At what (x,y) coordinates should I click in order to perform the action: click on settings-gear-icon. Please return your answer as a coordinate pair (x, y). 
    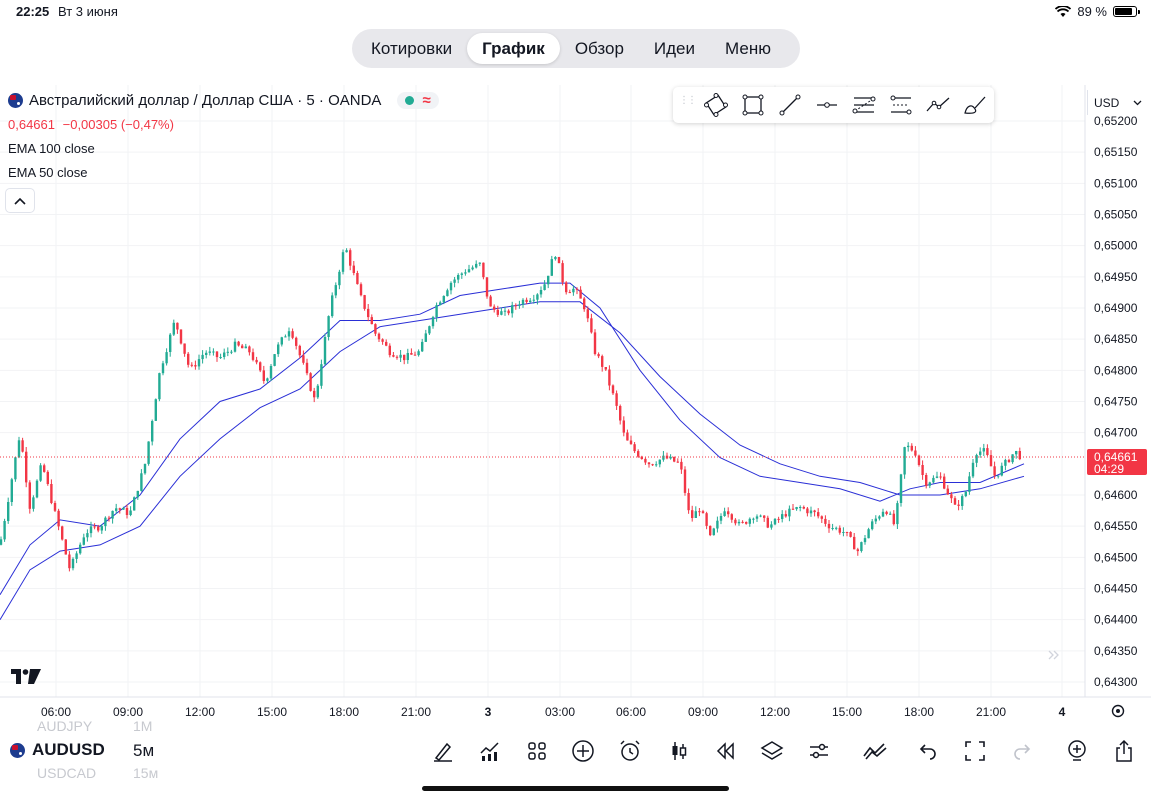
    Looking at the image, I should click on (1118, 711).